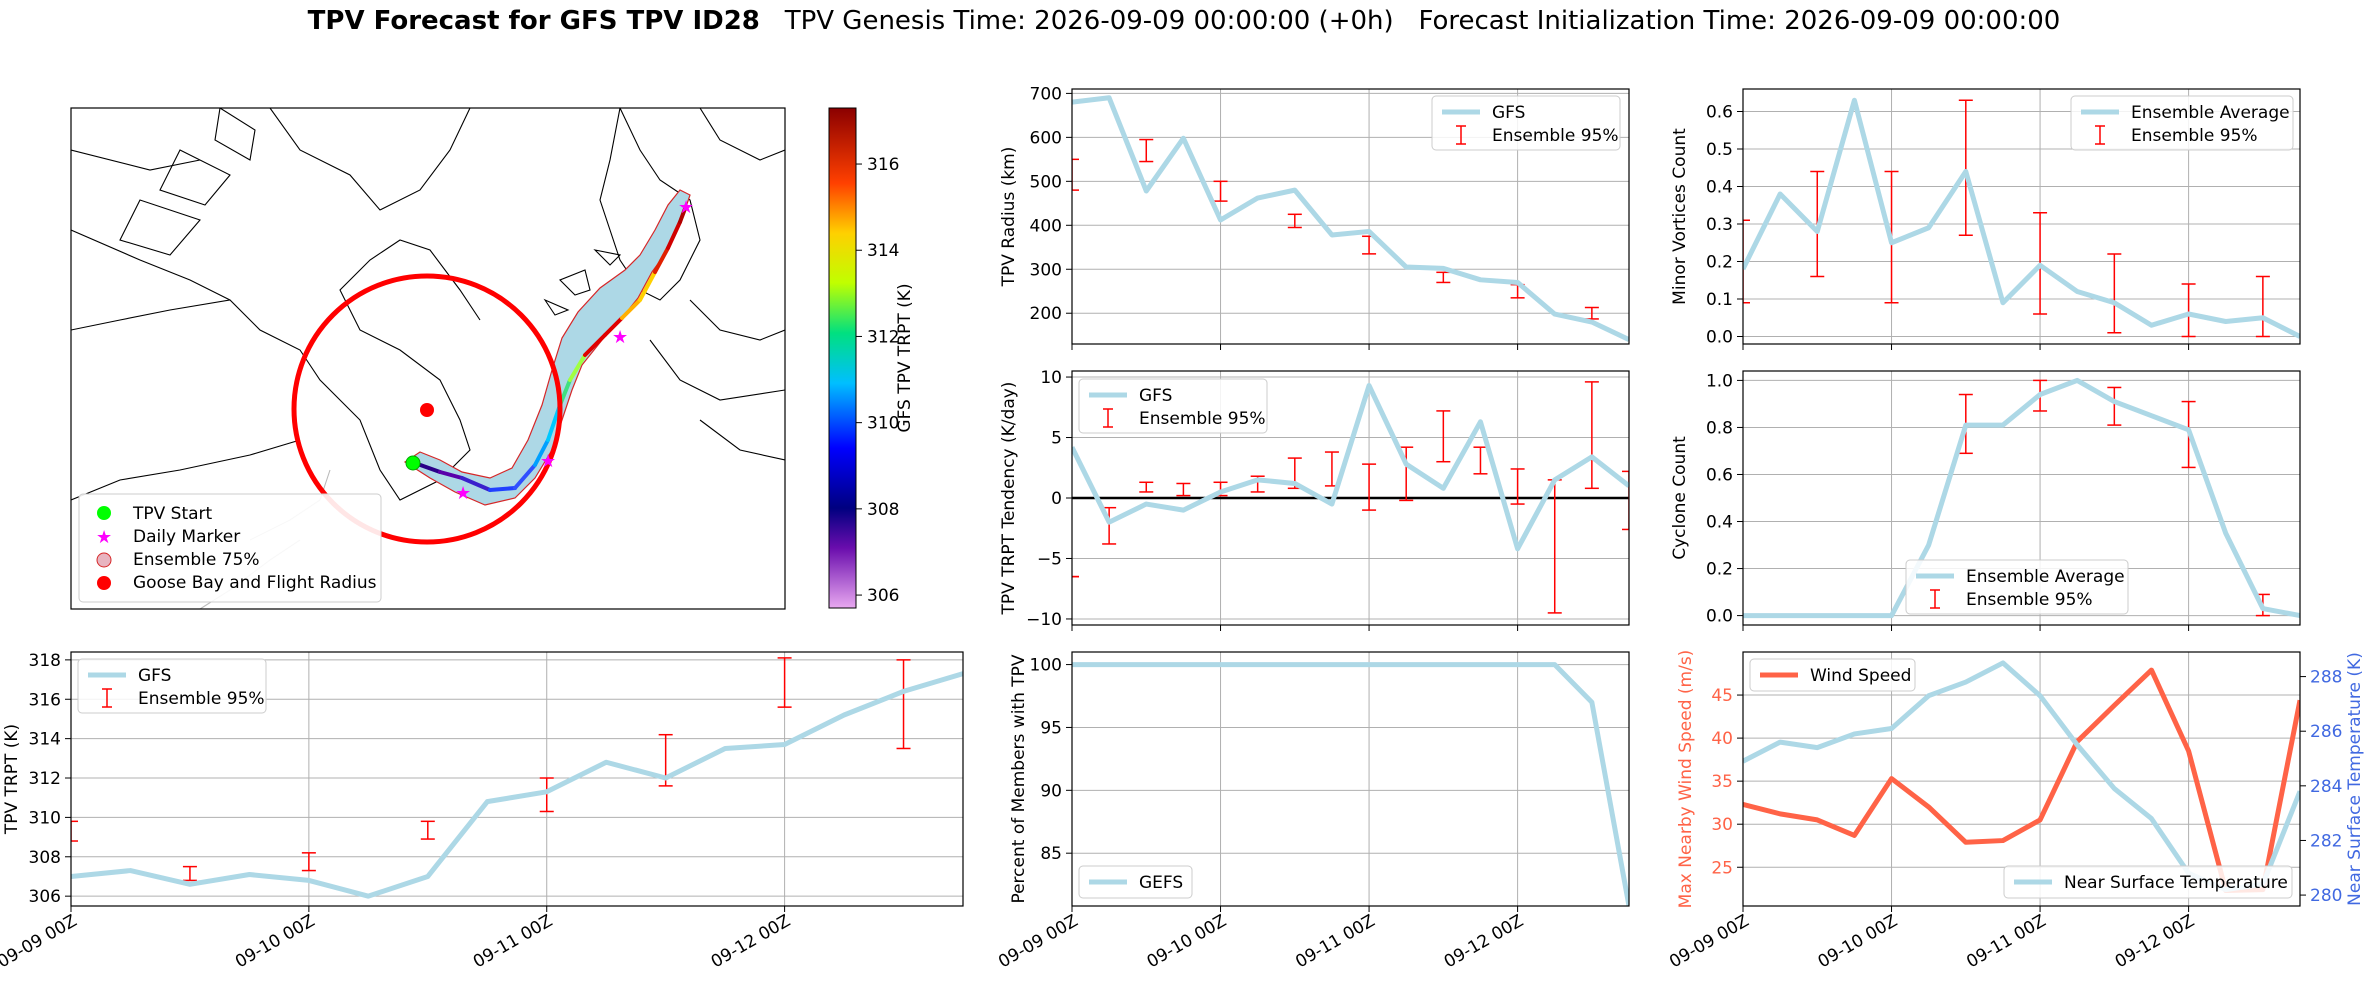 The height and width of the screenshot is (982, 2368). Describe the element at coordinates (1046, 226) in the screenshot. I see `ytick-label: 400` at that location.